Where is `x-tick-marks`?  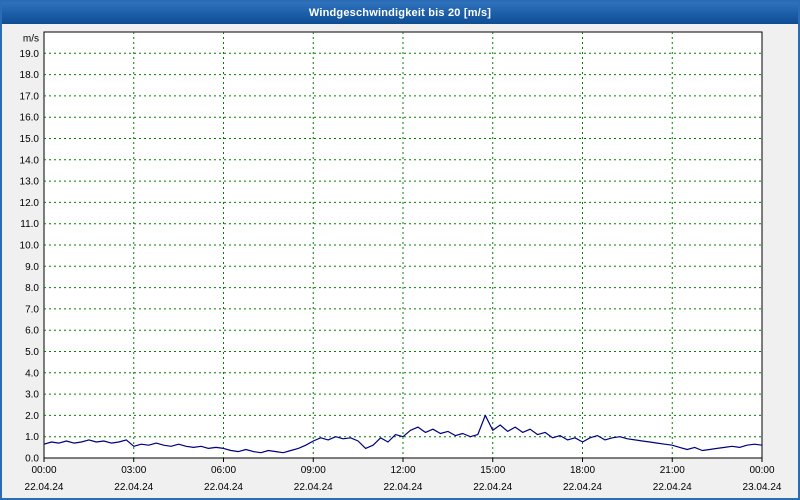 x-tick-marks is located at coordinates (403, 460).